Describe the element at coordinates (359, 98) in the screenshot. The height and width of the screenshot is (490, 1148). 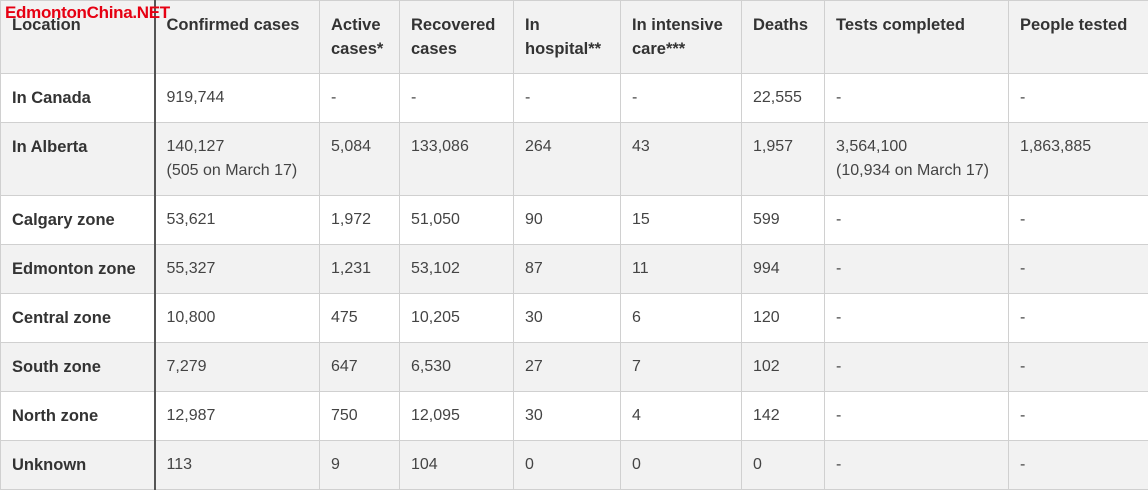
I see `cell-active: -` at that location.